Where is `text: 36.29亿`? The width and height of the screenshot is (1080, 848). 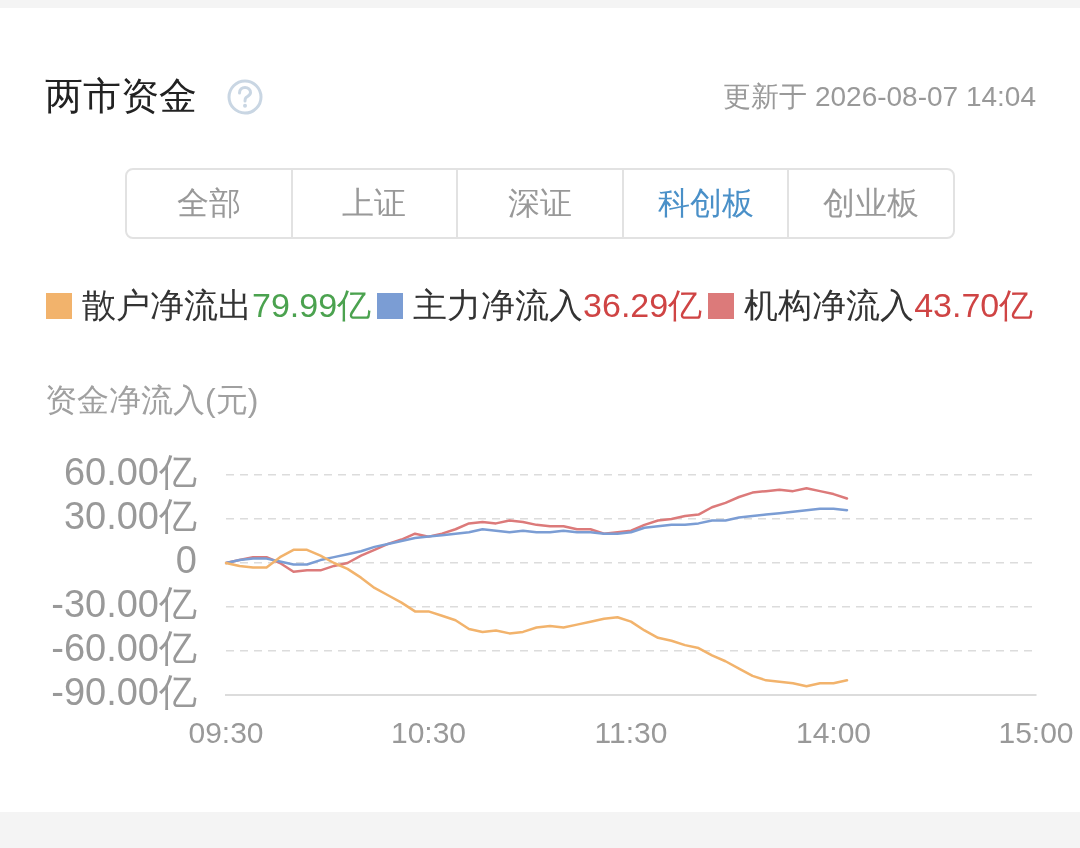 text: 36.29亿 is located at coordinates (643, 305).